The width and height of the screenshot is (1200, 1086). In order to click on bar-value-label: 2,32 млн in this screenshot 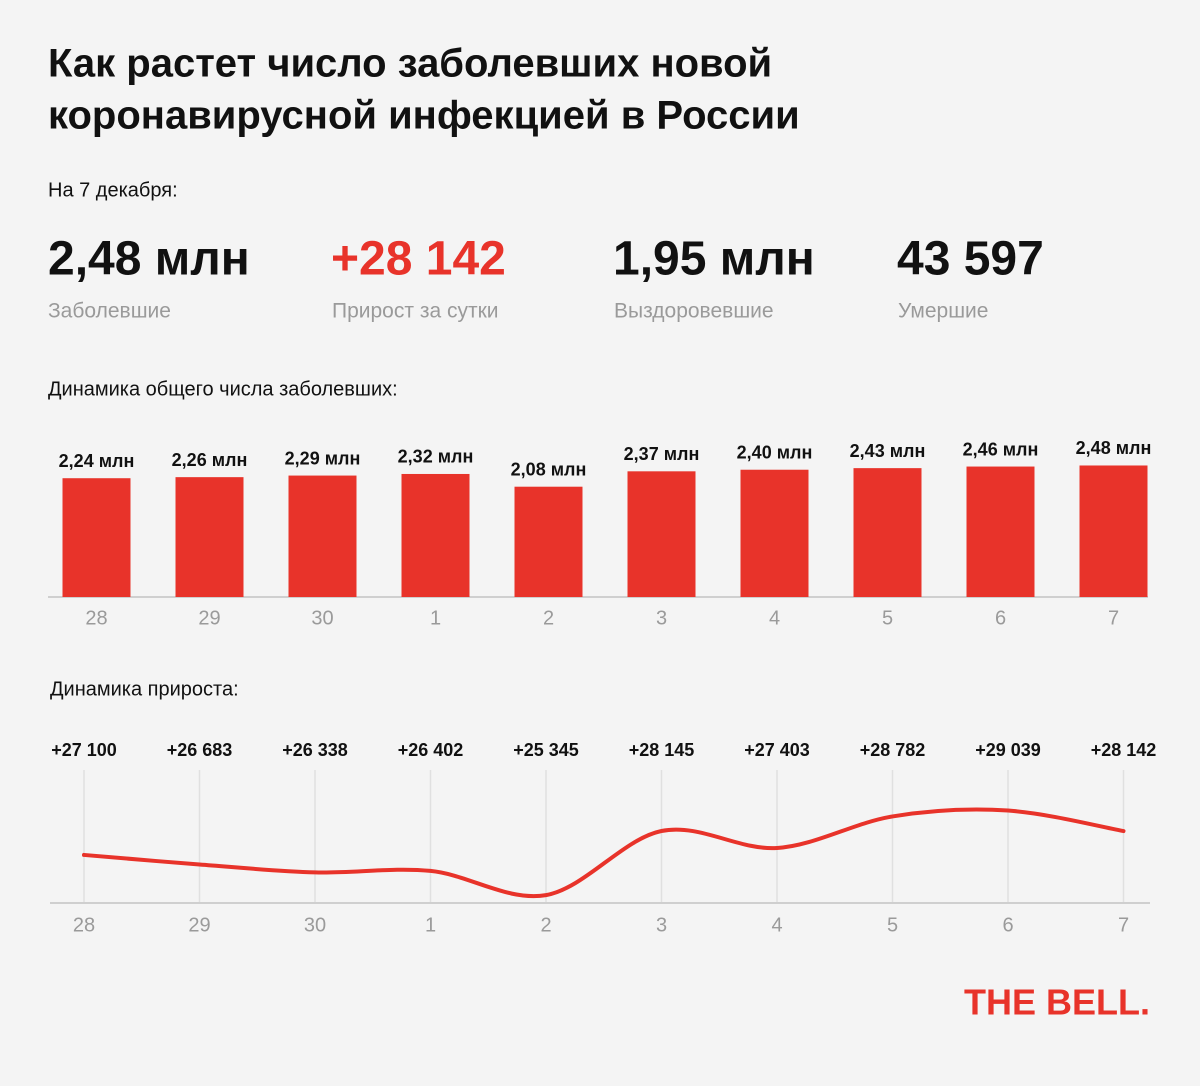, I will do `click(436, 457)`.